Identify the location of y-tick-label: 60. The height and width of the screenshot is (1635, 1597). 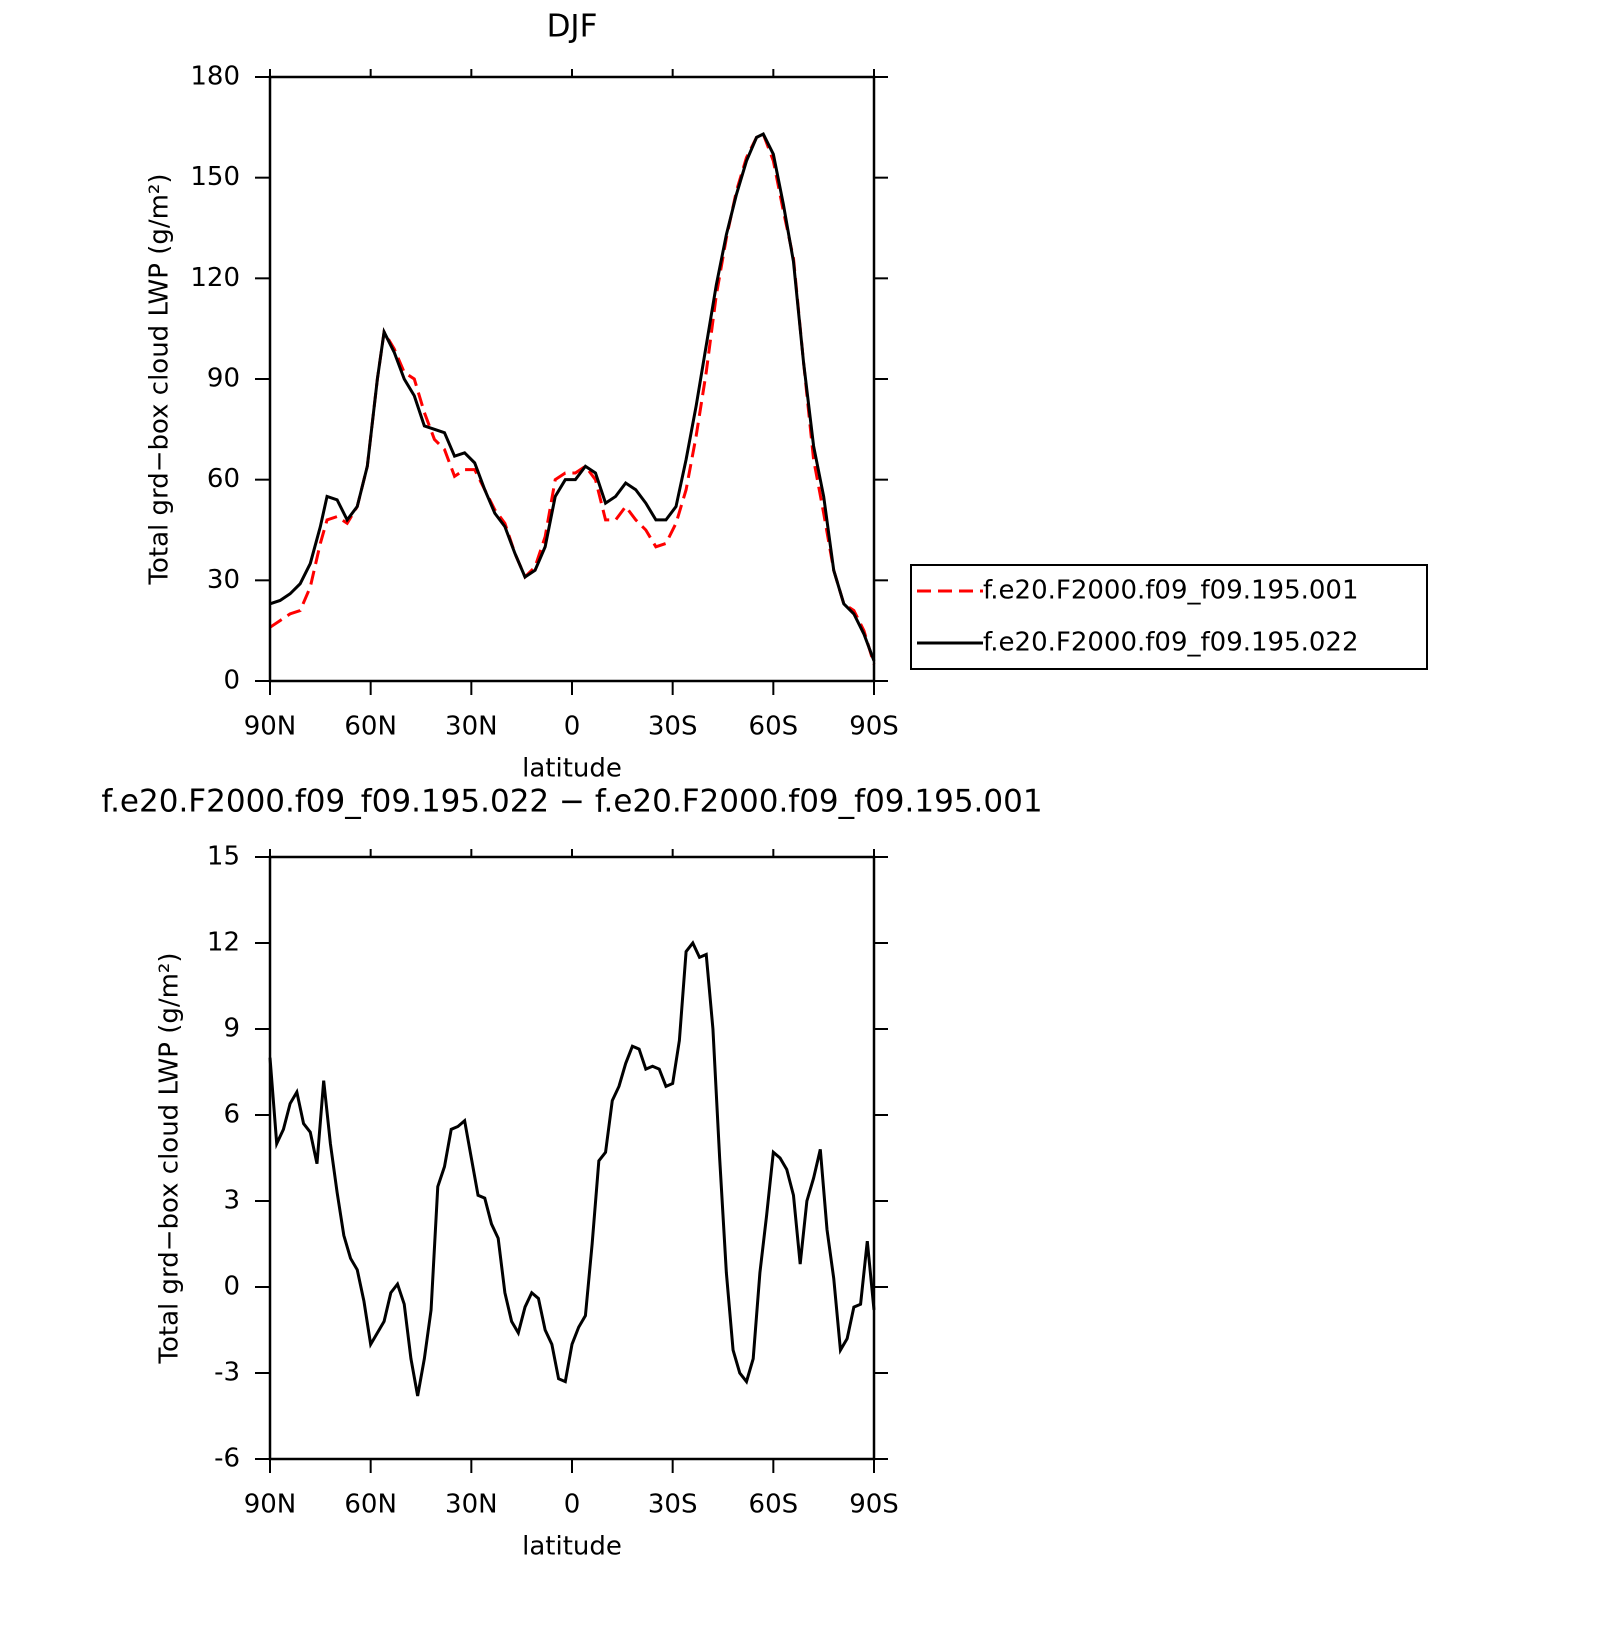
(223, 479).